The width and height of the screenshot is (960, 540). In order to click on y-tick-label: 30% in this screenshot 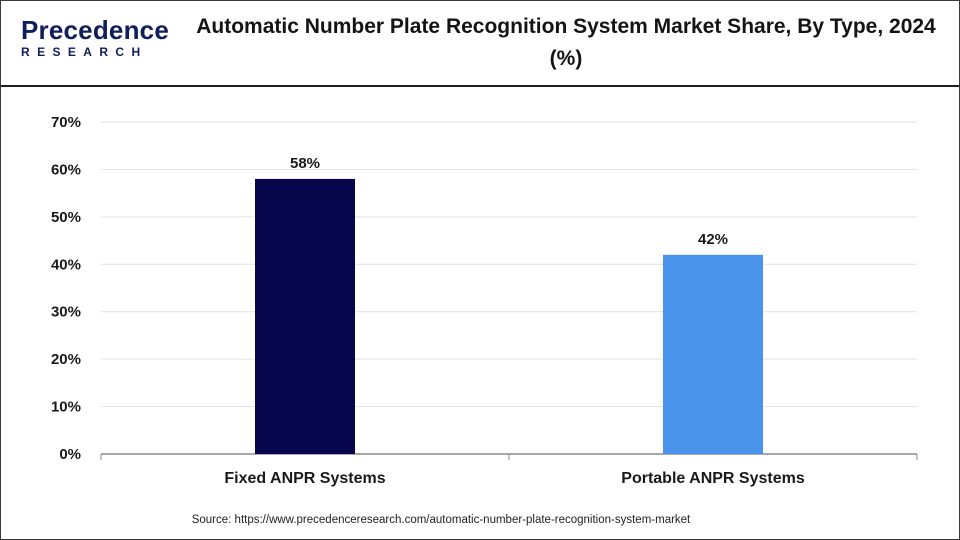, I will do `click(66, 312)`.